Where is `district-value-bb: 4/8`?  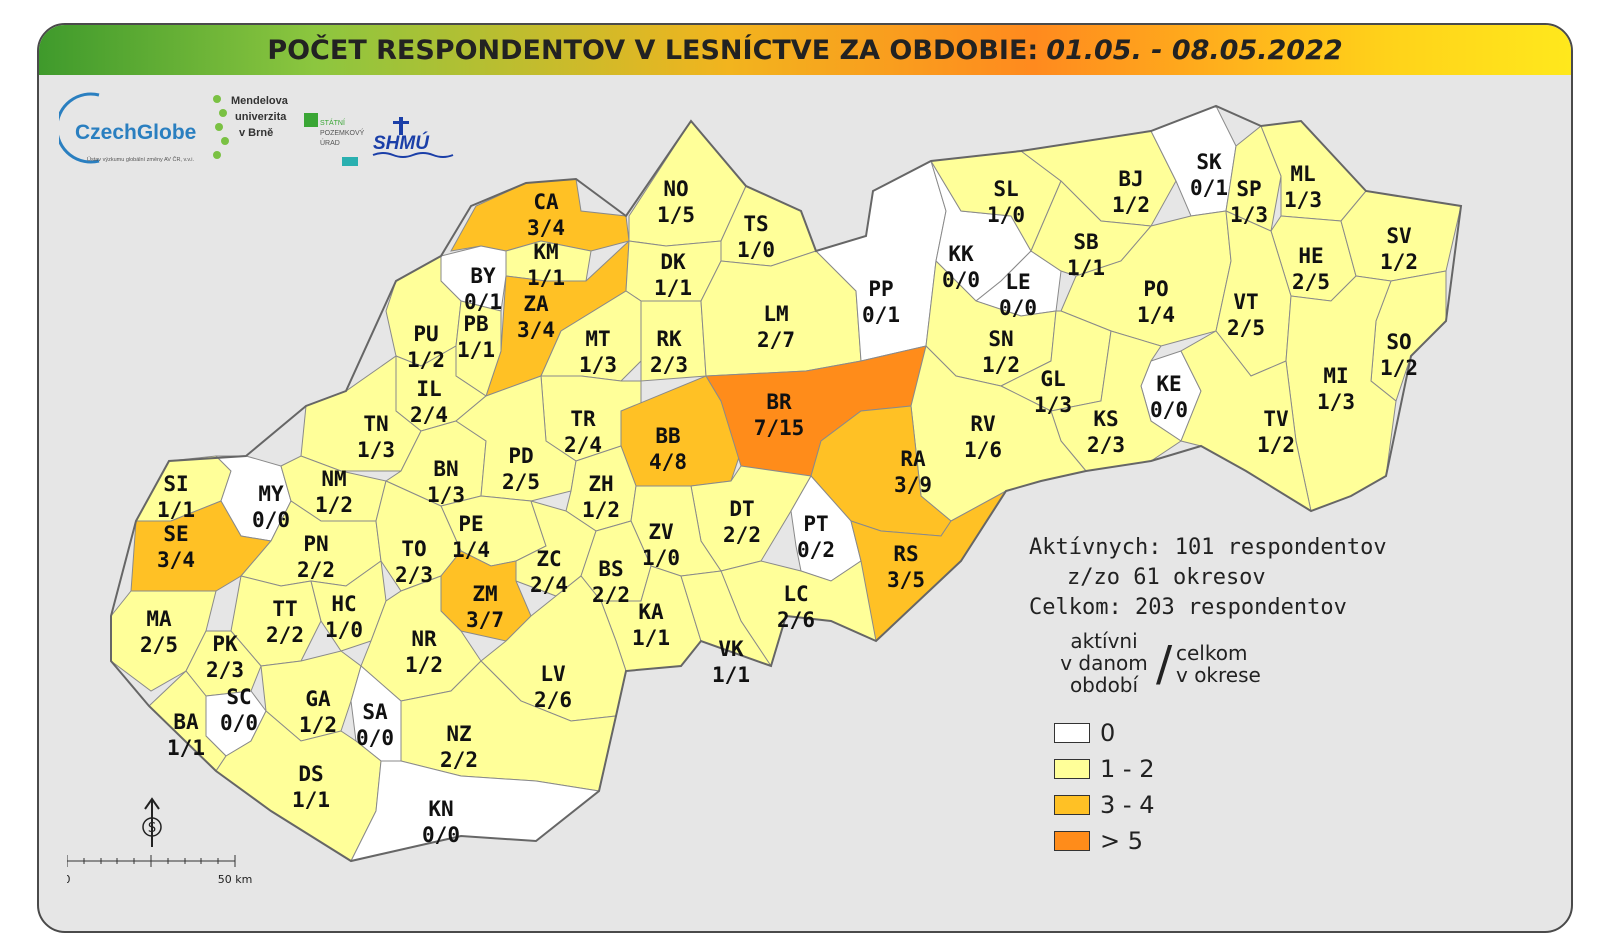 district-value-bb: 4/8 is located at coordinates (668, 462).